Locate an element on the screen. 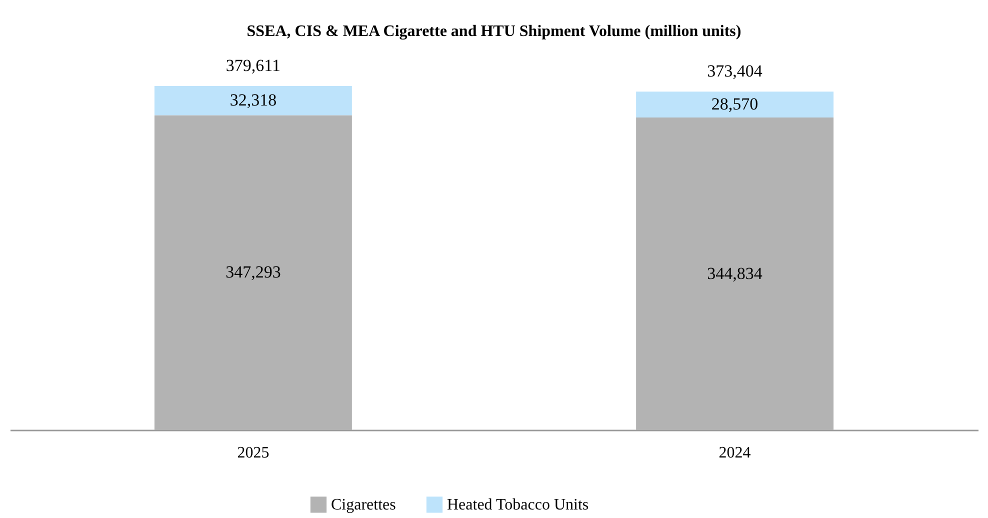 The image size is (988, 518). data-label: 32,318 is located at coordinates (253, 100).